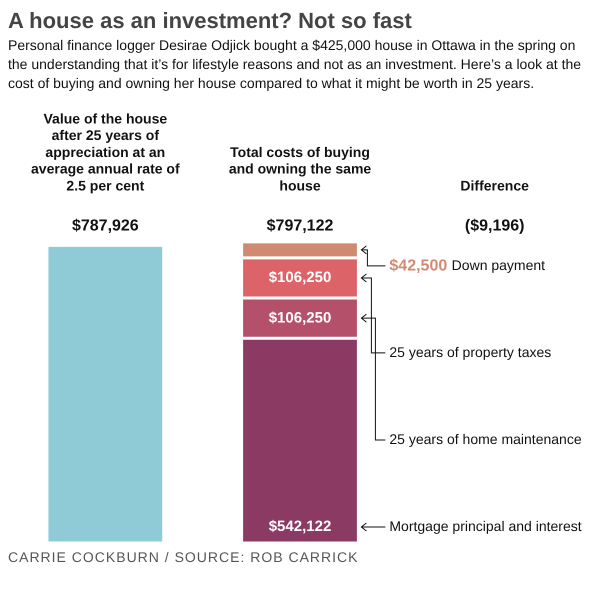 The height and width of the screenshot is (600, 600). Describe the element at coordinates (485, 526) in the screenshot. I see `text: Mortgage principal and interest` at that location.